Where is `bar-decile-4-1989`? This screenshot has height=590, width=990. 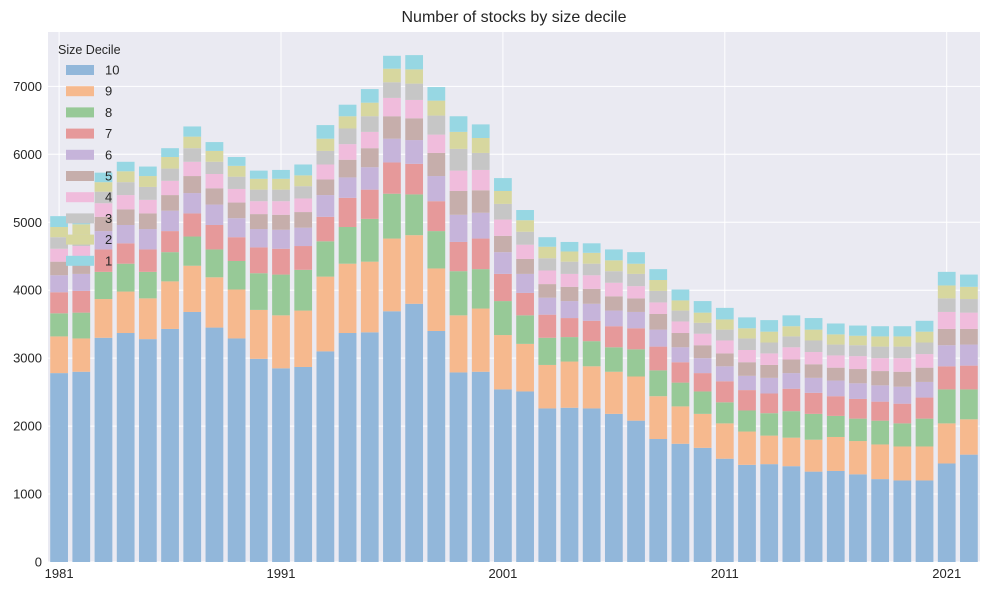
bar-decile-4-1989 is located at coordinates (236, 195).